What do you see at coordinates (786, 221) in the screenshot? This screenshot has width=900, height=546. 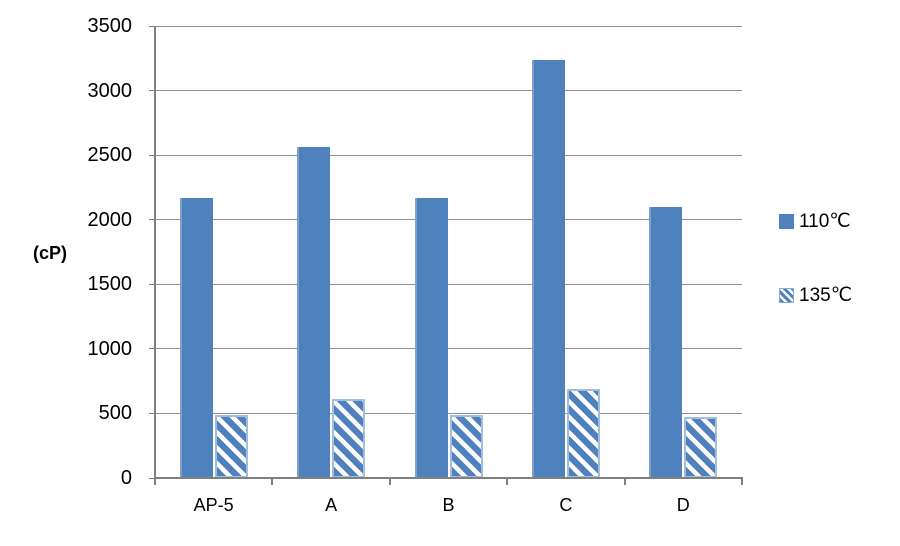 I see `legend-key-solid-square-icon` at bounding box center [786, 221].